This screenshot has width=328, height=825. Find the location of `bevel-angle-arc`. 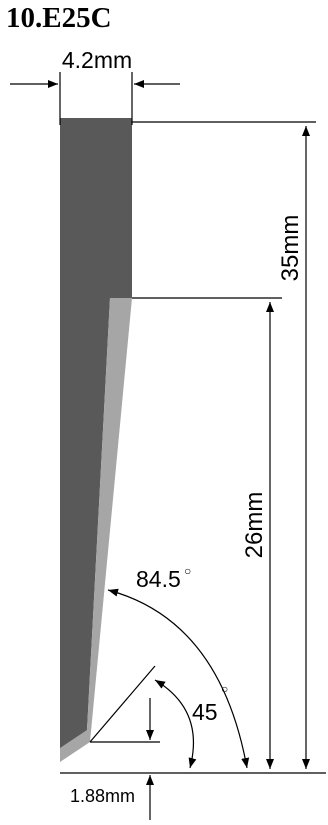

bevel-angle-arc is located at coordinates (178, 678).